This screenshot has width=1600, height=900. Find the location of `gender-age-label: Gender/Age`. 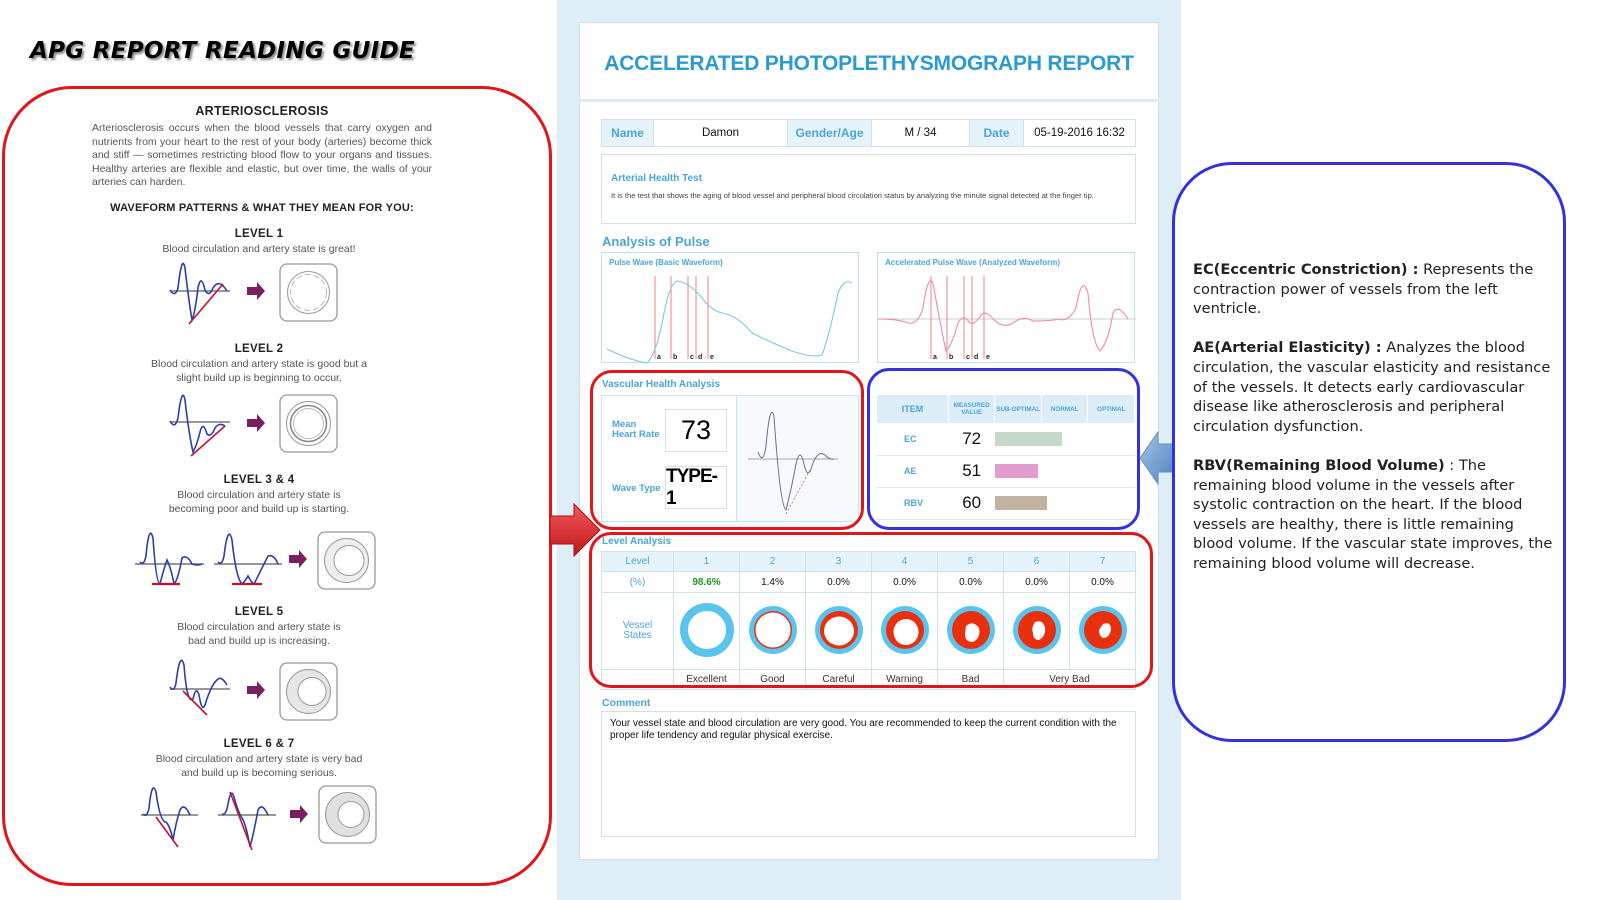

gender-age-label: Gender/Age is located at coordinates (830, 133).